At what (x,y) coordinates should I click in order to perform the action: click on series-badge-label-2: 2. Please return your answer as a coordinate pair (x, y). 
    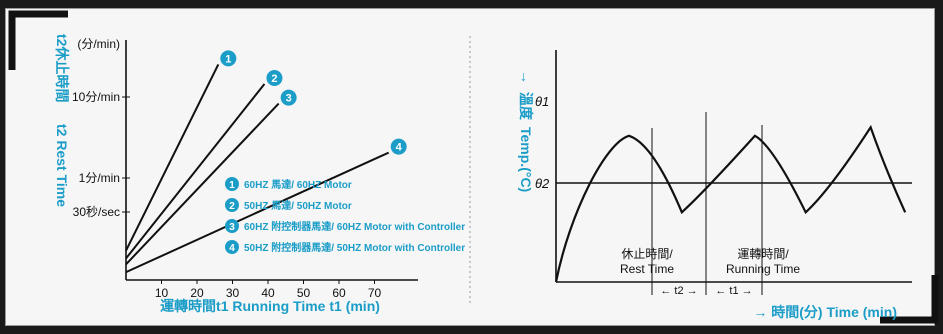
    Looking at the image, I should click on (274, 79).